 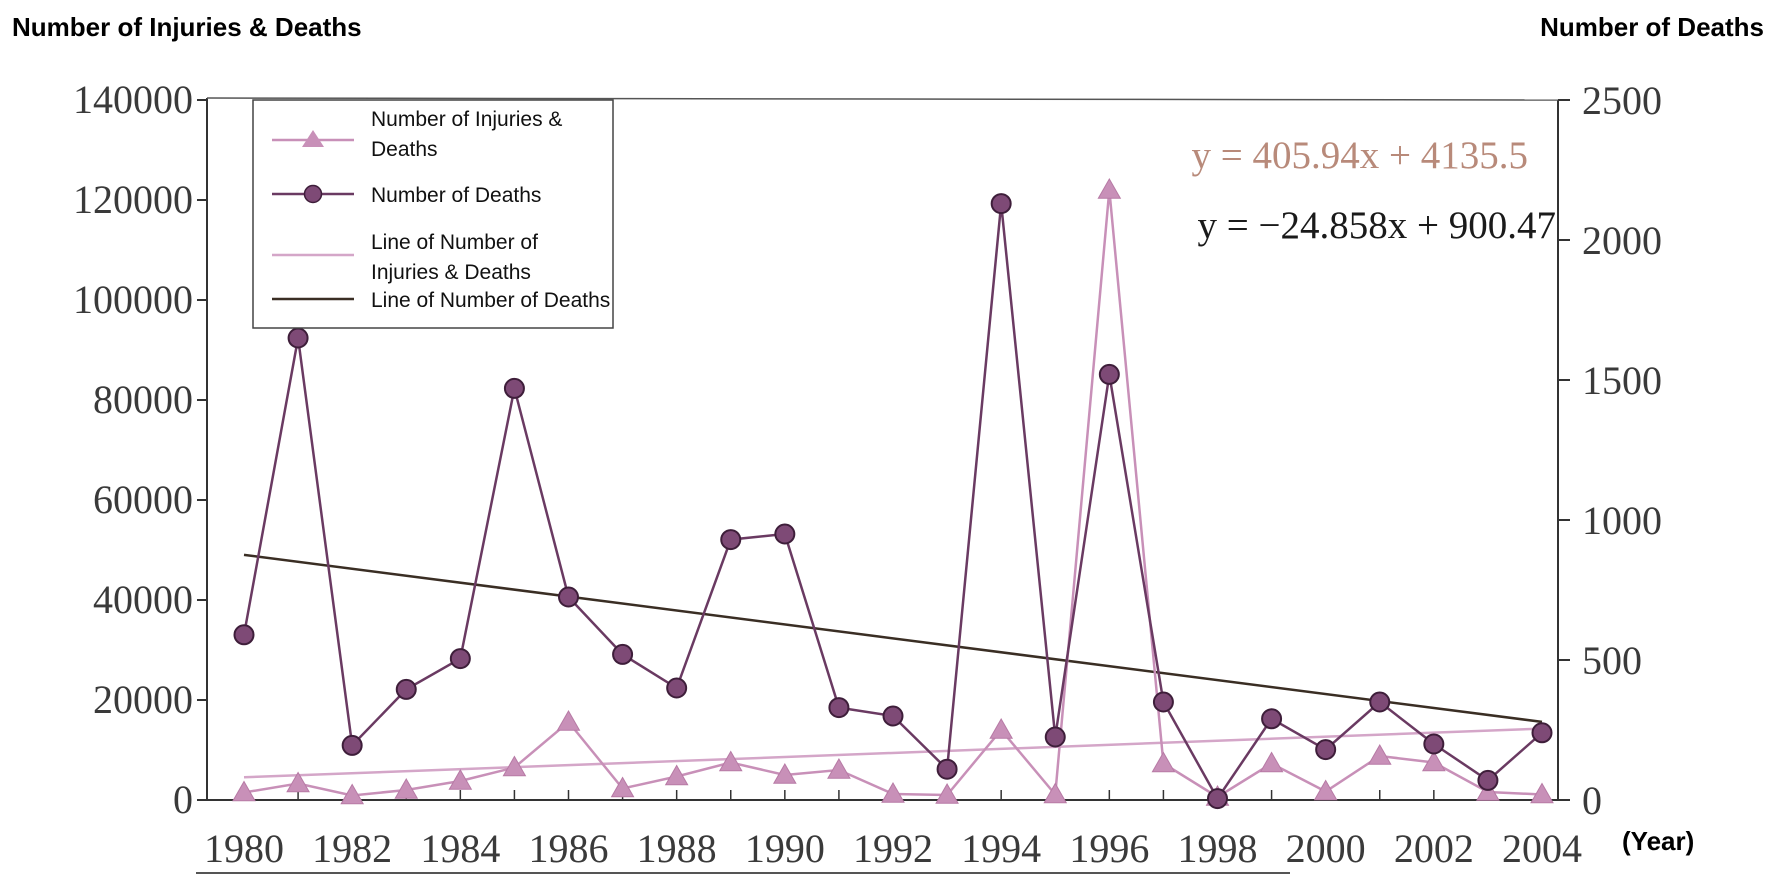 What do you see at coordinates (893, 638) in the screenshot?
I see `deaths-trendline` at bounding box center [893, 638].